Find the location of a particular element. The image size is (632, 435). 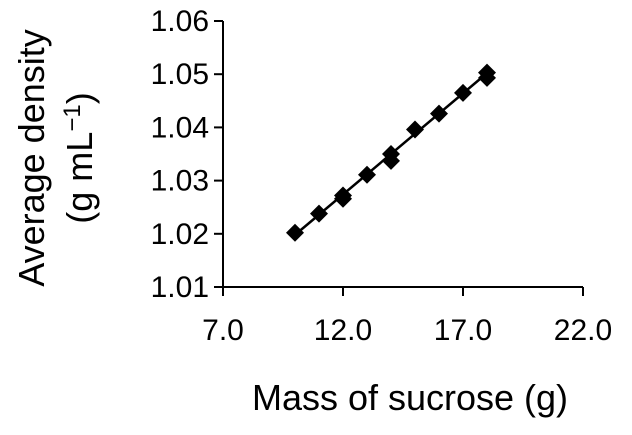

y-tick-label: 1.04 is located at coordinates (180, 127).